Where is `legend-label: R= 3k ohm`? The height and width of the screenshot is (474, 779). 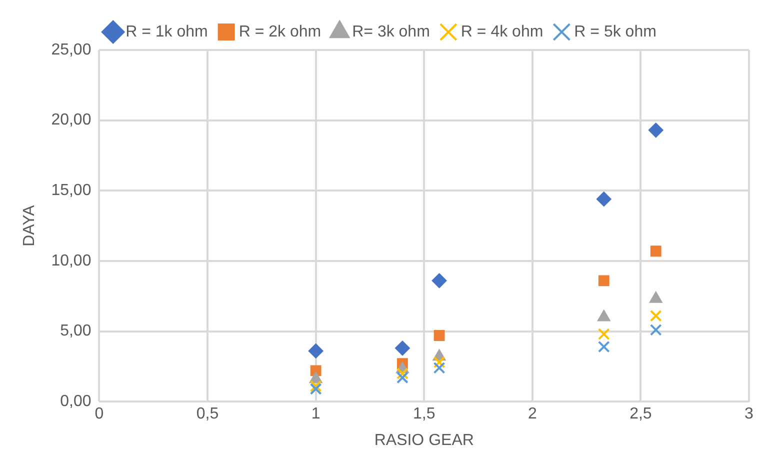
legend-label: R= 3k ohm is located at coordinates (391, 31).